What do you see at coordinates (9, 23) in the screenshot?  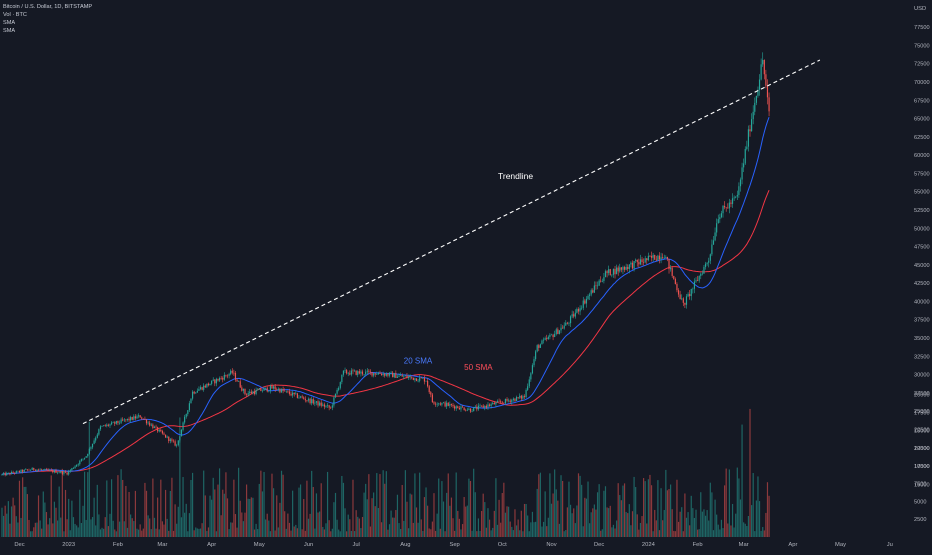 I see `sma-indicator-label: SMA` at bounding box center [9, 23].